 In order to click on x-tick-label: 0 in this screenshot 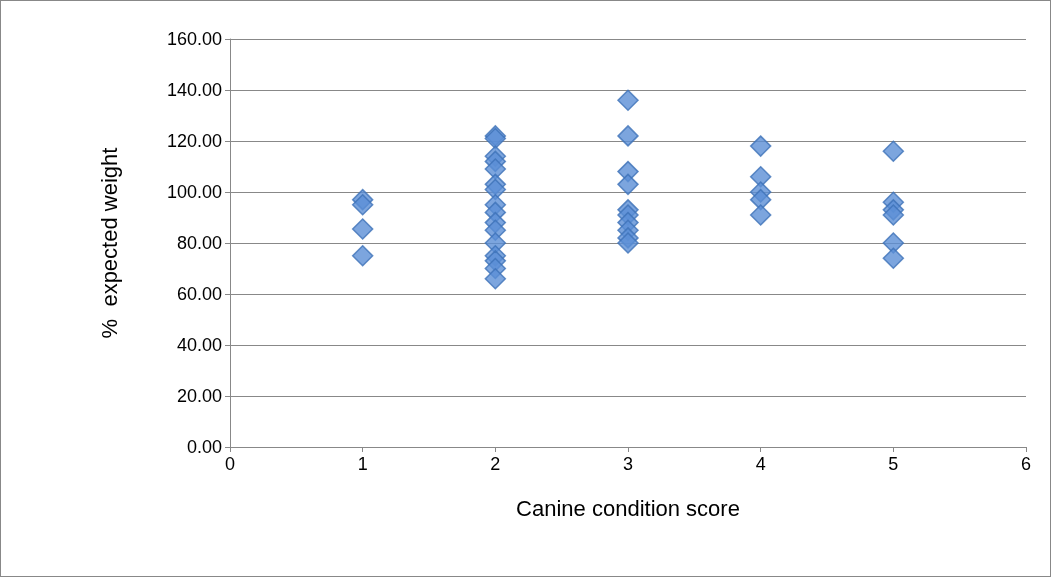, I will do `click(230, 464)`.